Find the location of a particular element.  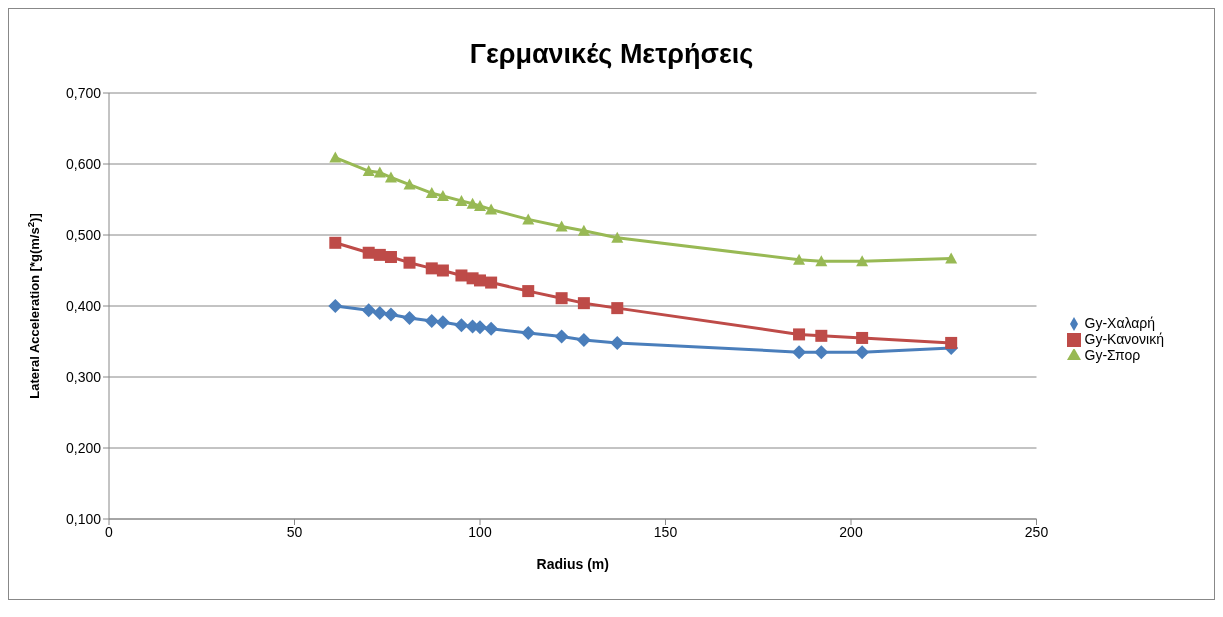

legend-label: Gy-Κανονική is located at coordinates (1124, 338).